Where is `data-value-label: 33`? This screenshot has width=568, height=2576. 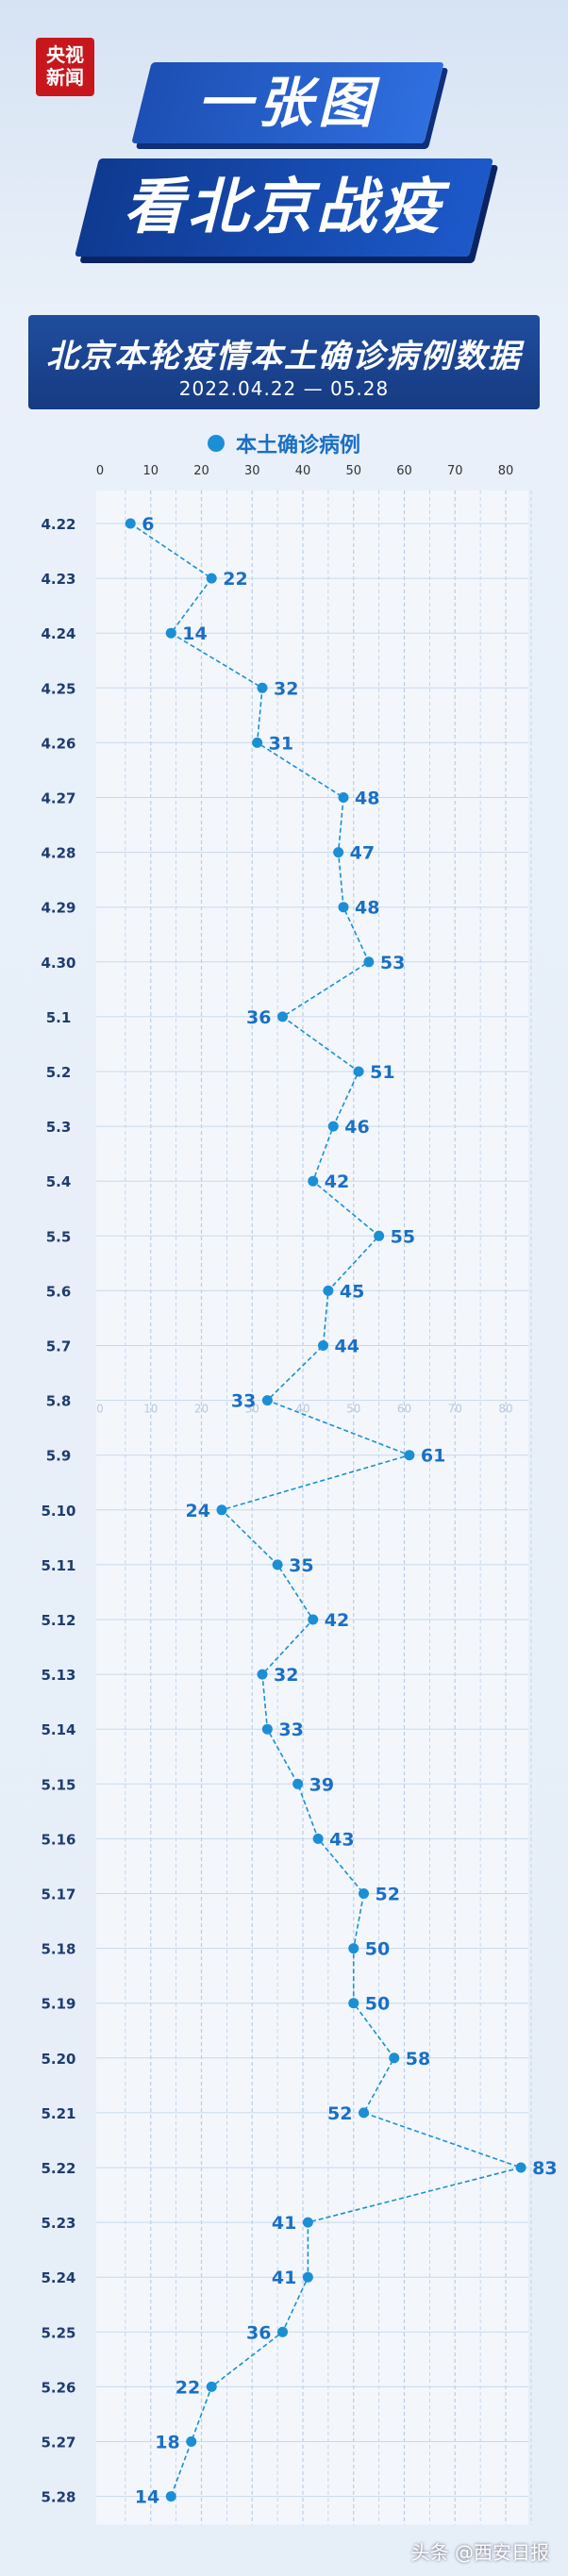 data-value-label: 33 is located at coordinates (243, 1401).